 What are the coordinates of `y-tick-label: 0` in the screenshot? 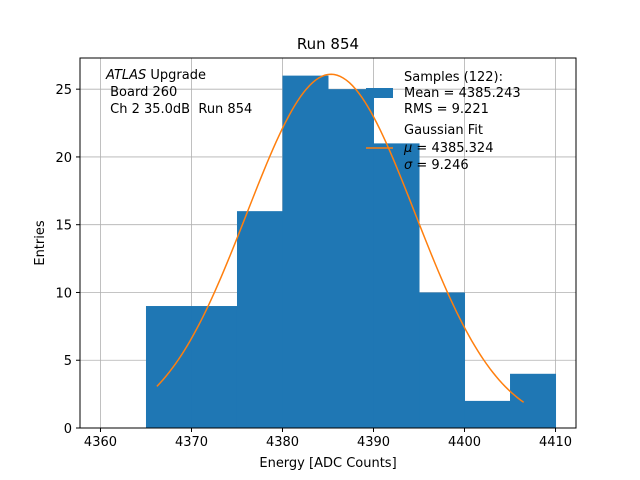 It's located at (68, 429).